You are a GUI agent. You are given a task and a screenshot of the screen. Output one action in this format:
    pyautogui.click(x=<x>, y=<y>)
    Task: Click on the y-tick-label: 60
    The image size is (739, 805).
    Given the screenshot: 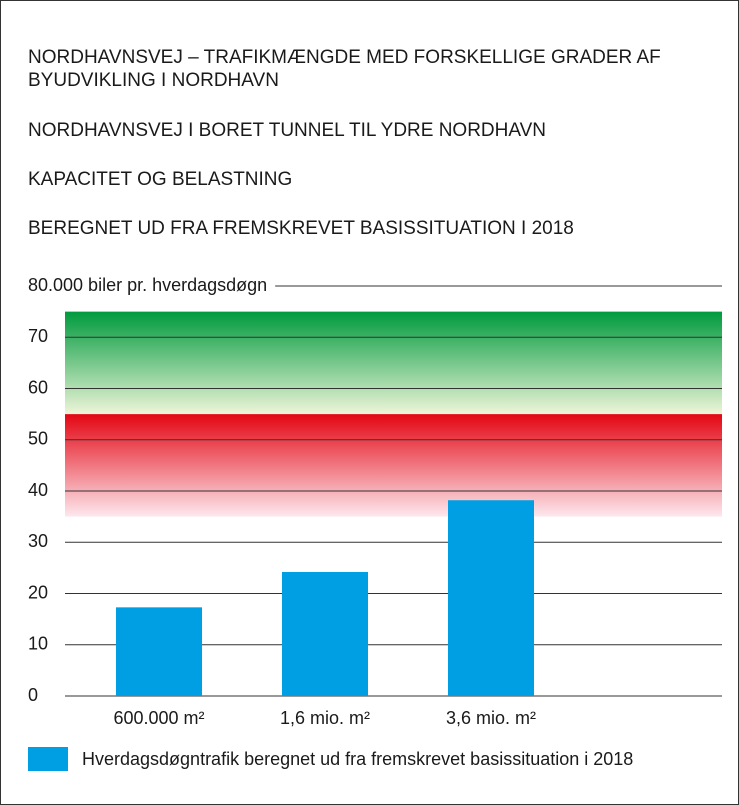 What is the action you would take?
    pyautogui.click(x=38, y=387)
    